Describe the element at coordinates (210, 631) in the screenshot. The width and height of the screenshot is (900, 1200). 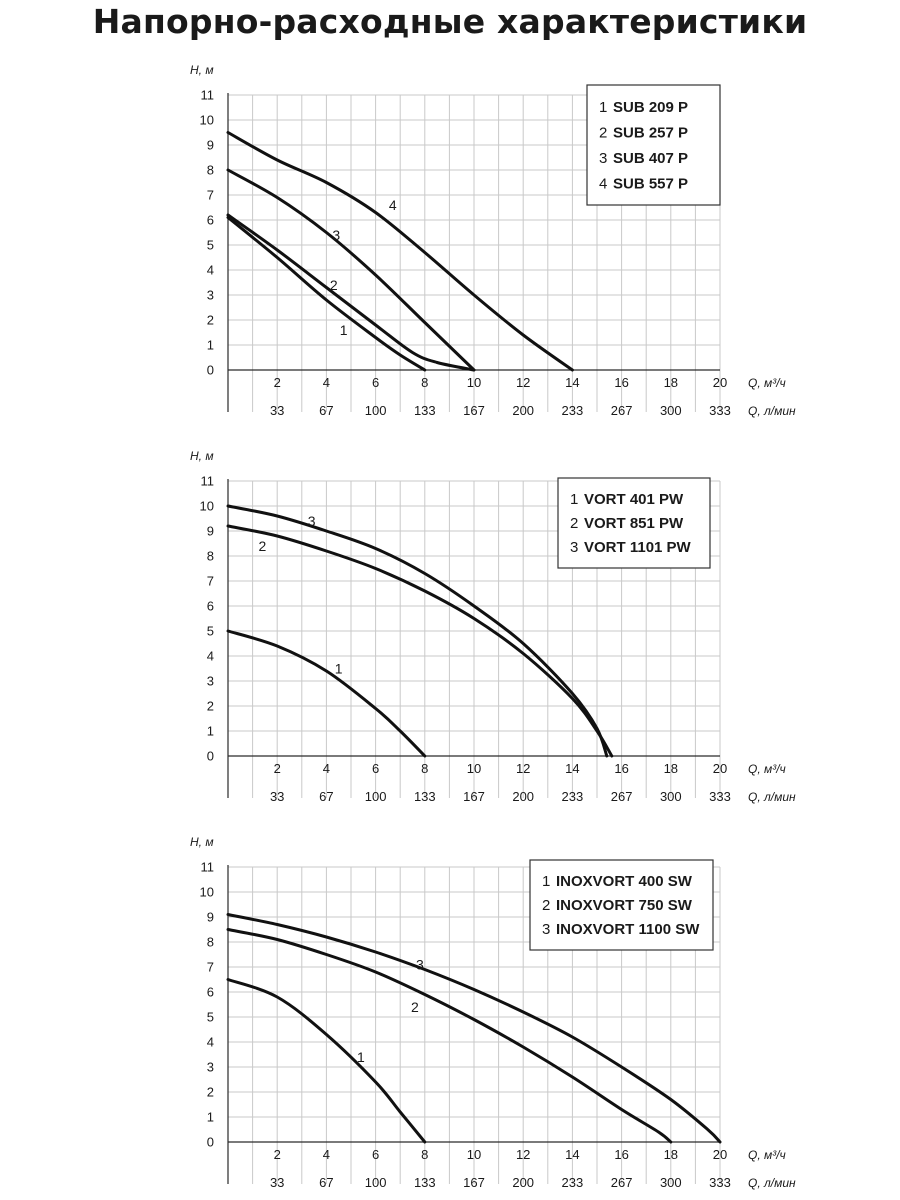
I see `y-tick-label: 5` at that location.